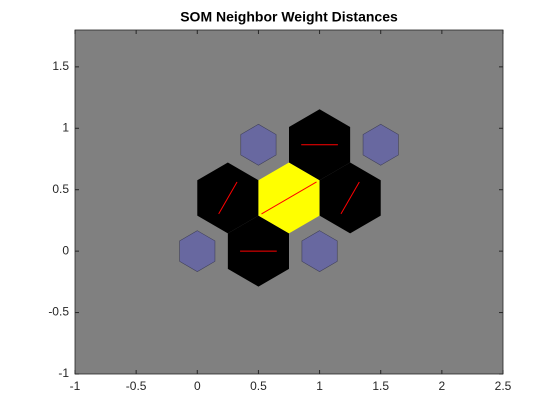 The image size is (560, 420). What do you see at coordinates (503, 386) in the screenshot?
I see `x-tick-label: 2.5` at bounding box center [503, 386].